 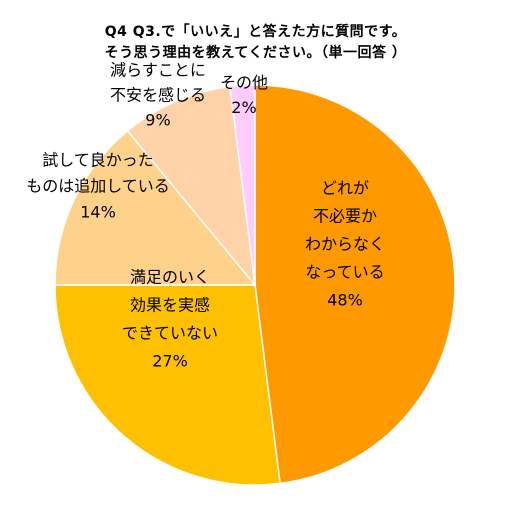 What do you see at coordinates (345, 216) in the screenshot?
I see `slice-label-0-line-1: 不必要か` at bounding box center [345, 216].